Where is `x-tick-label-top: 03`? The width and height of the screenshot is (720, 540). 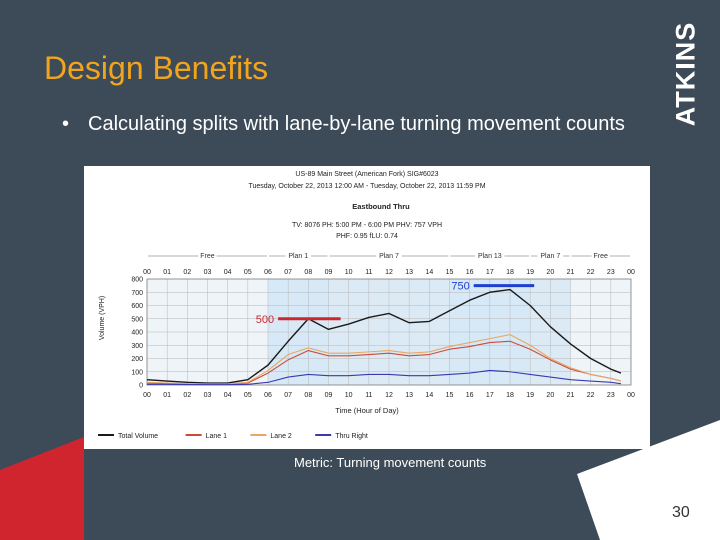
x-tick-label-top: 03 is located at coordinates (208, 272).